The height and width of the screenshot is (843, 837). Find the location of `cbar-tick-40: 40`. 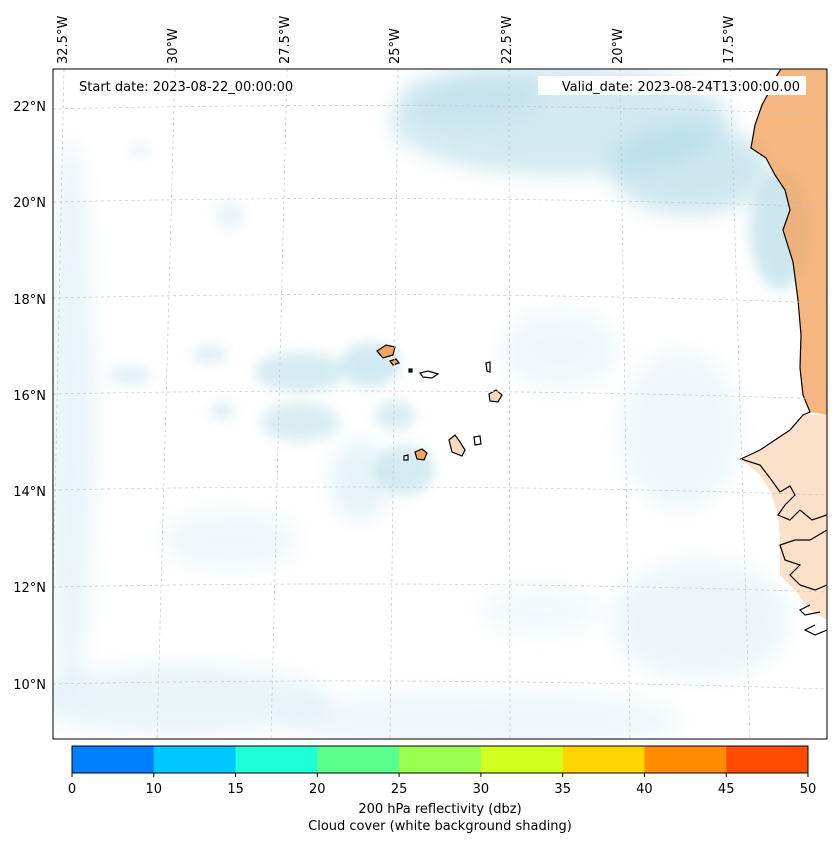

cbar-tick-40: 40 is located at coordinates (644, 789).